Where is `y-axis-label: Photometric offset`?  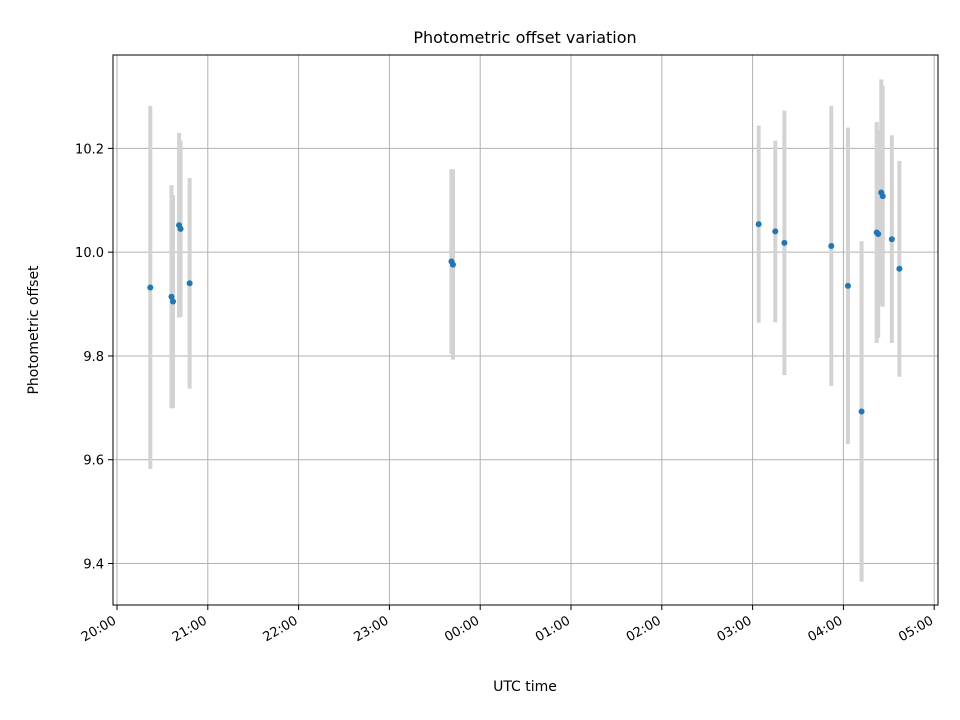
y-axis-label: Photometric offset is located at coordinates (34, 330).